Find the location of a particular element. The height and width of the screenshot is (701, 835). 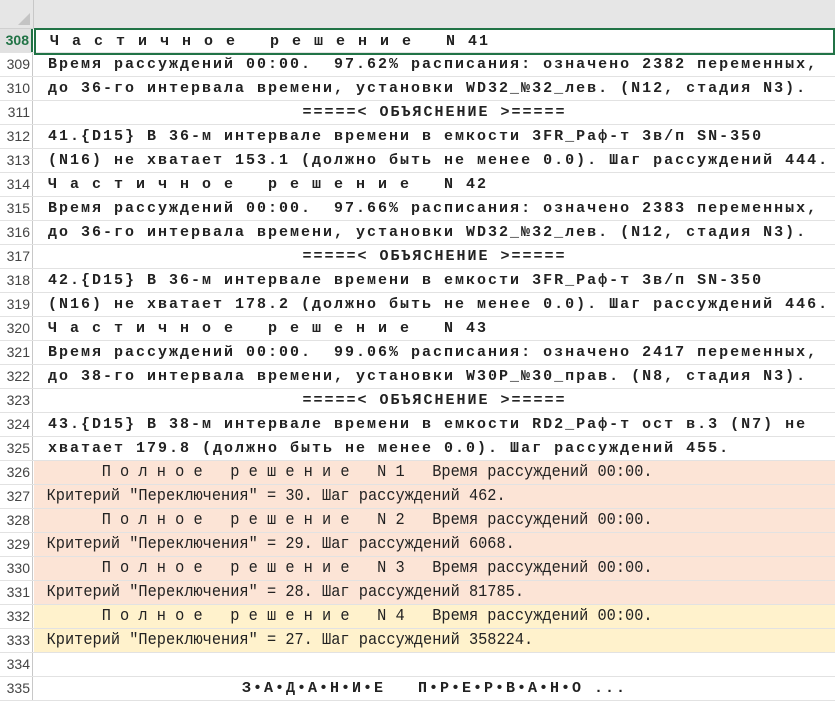

row-number: 335 is located at coordinates (16, 688).